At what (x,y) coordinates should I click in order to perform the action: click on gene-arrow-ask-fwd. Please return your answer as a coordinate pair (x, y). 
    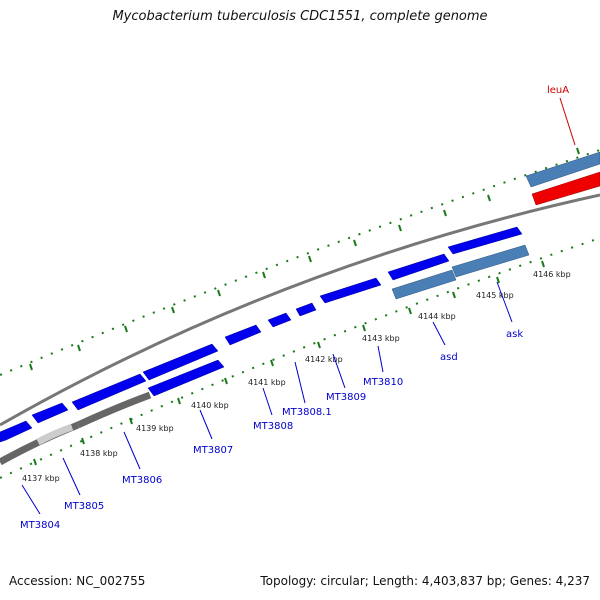
    Looking at the image, I should click on (485, 240).